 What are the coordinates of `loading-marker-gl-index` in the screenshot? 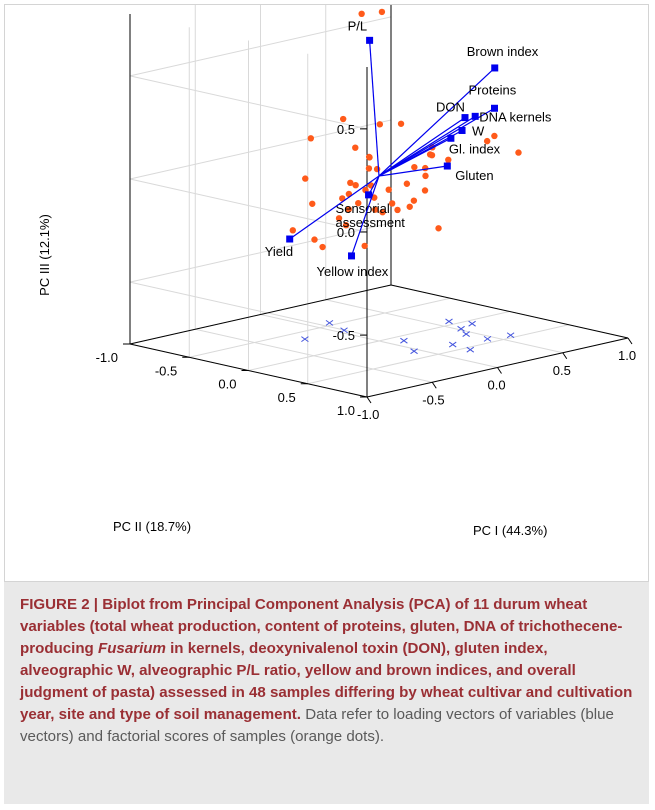 It's located at (451, 138).